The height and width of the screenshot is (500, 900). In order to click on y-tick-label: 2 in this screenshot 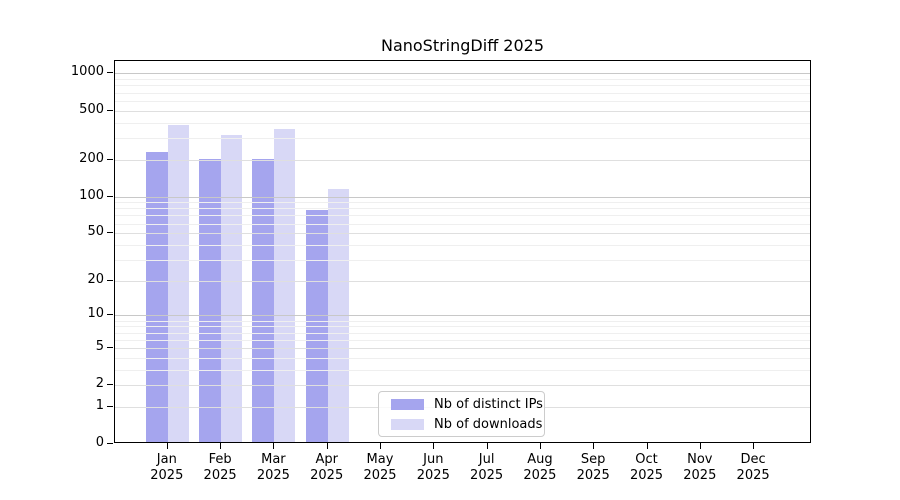, I will do `click(99, 384)`.